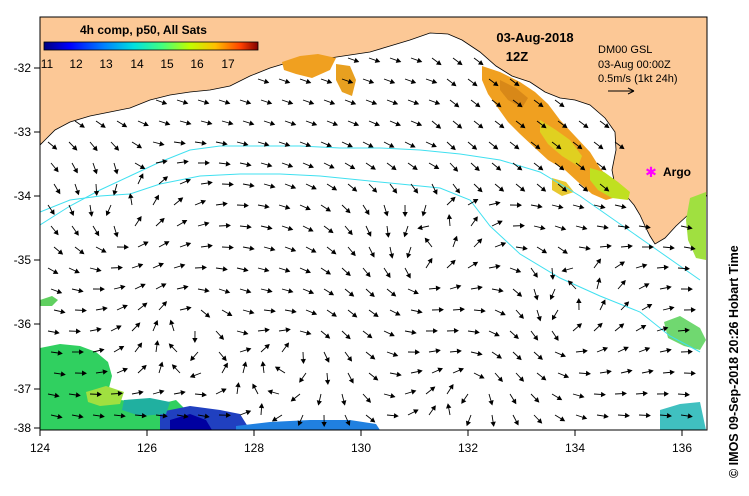  I want to click on colorbar-tick: 15, so click(167, 64).